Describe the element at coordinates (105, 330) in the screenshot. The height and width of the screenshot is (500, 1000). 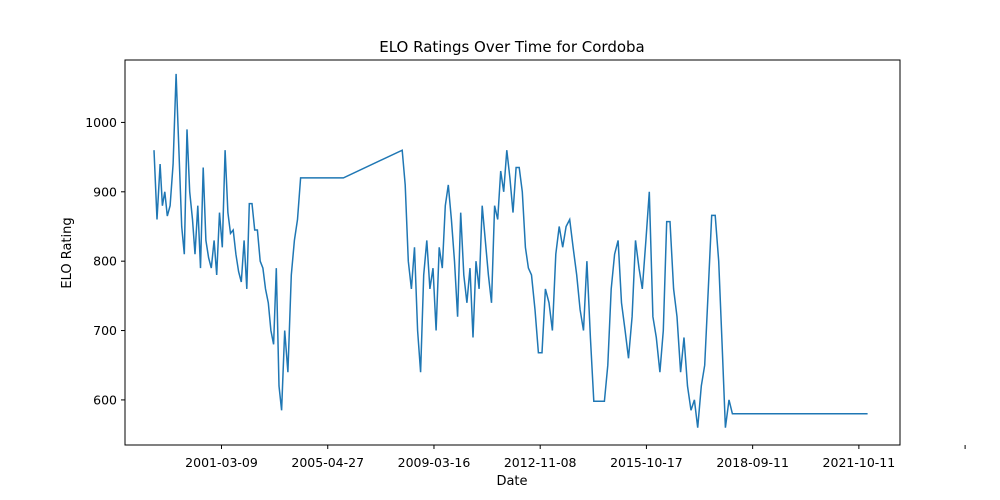
I see `y-tick-label: 700` at that location.